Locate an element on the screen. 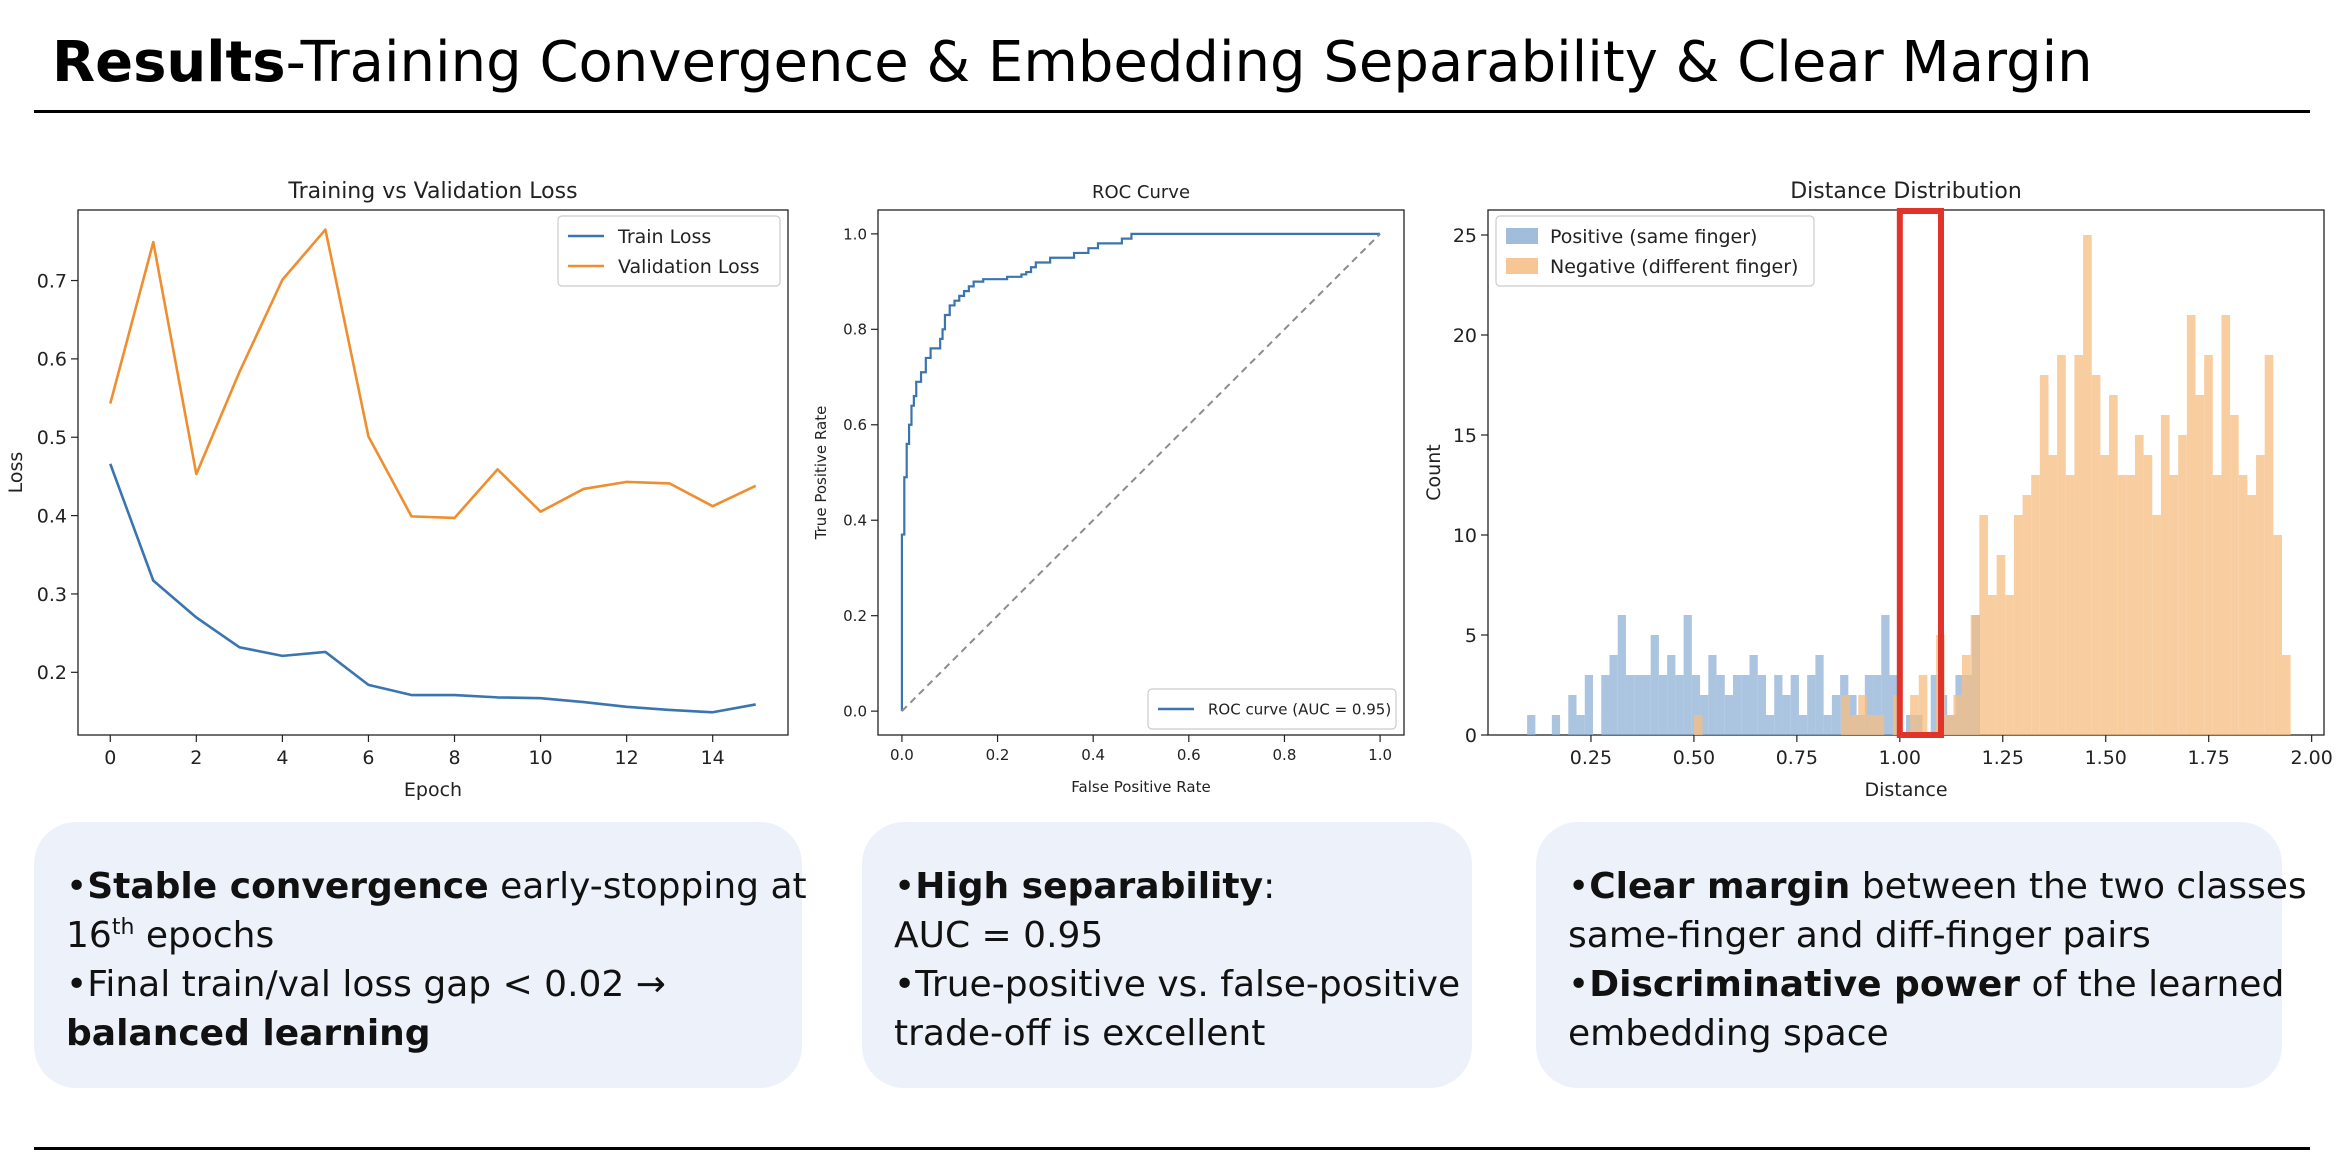 The width and height of the screenshot is (2344, 1164). x-tick-label: 1.75 is located at coordinates (2209, 758).